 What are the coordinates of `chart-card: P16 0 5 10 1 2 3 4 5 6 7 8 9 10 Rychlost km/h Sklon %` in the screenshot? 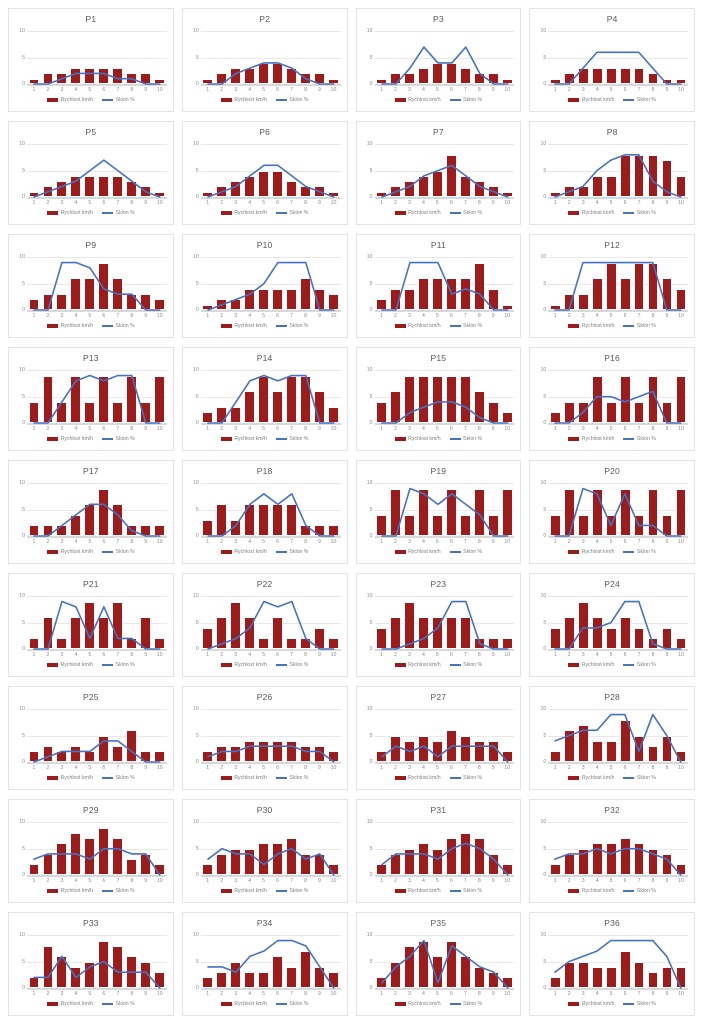 It's located at (612, 399).